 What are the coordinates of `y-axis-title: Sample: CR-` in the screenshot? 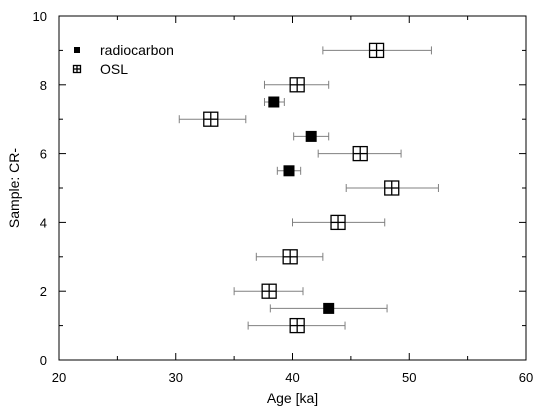 It's located at (14, 188).